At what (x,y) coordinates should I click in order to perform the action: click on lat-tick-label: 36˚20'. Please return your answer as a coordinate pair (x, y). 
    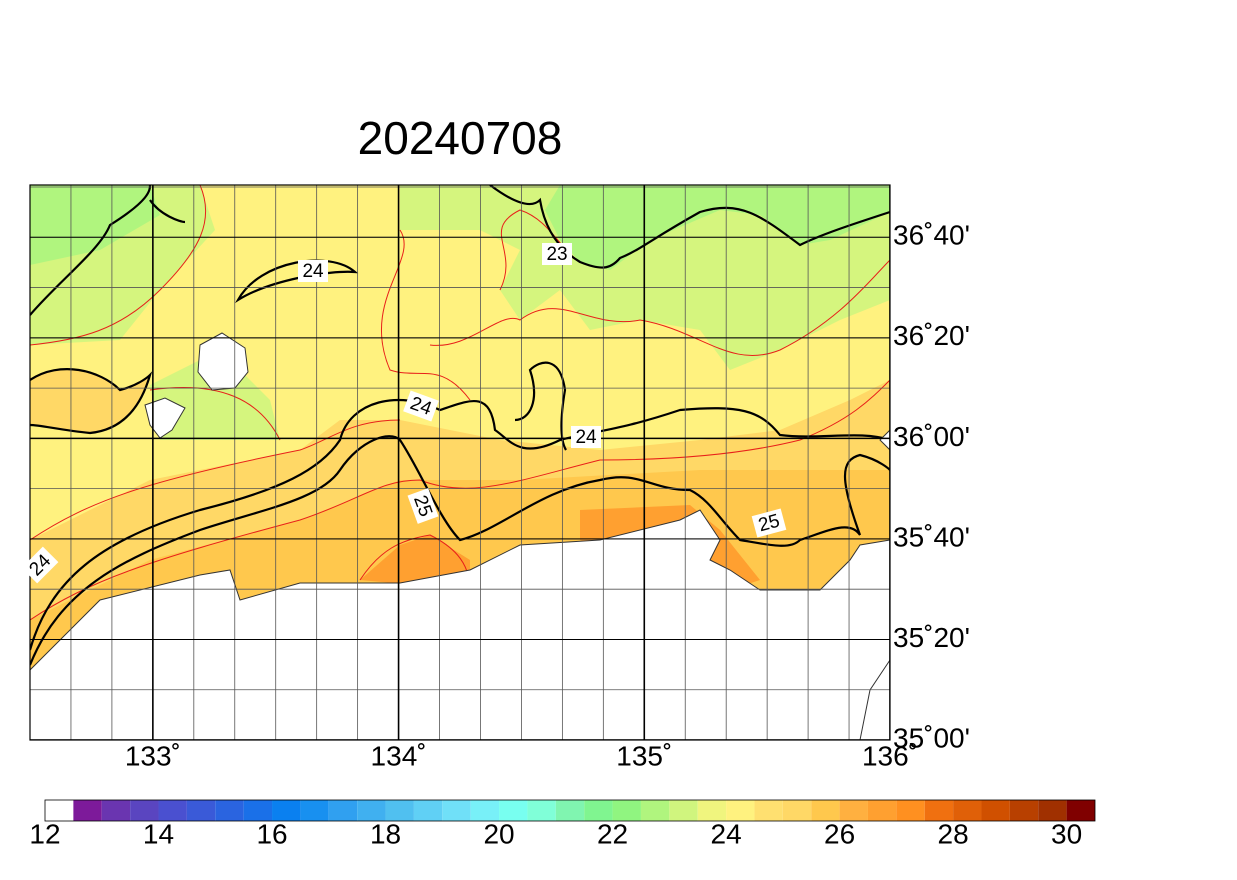
    Looking at the image, I should click on (931, 335).